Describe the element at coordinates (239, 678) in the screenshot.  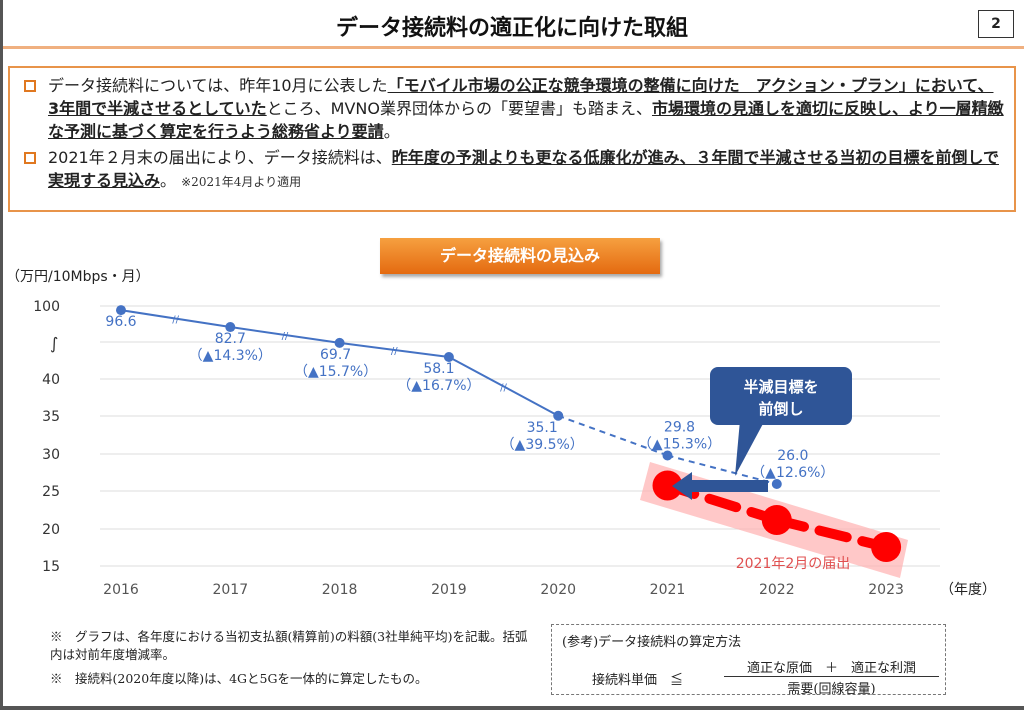
I see `note-2: ※ 接続料(2020年度以降)は、4Gと5Gを一体的に算定したもの。` at that location.